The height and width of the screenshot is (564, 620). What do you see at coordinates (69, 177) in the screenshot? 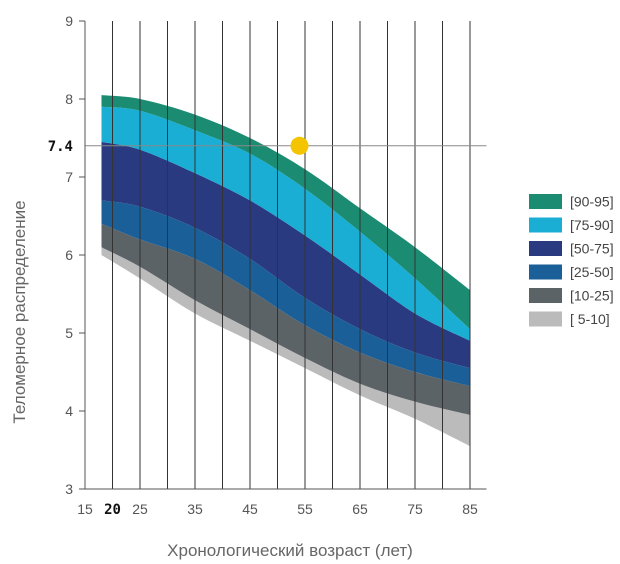
I see `y-tick-label: 7` at bounding box center [69, 177].